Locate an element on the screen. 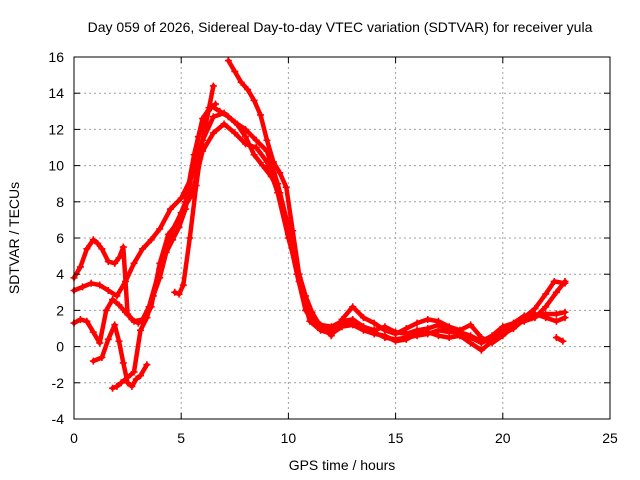 This screenshot has width=640, height=480. series-trace-f is located at coordinates (120, 355).